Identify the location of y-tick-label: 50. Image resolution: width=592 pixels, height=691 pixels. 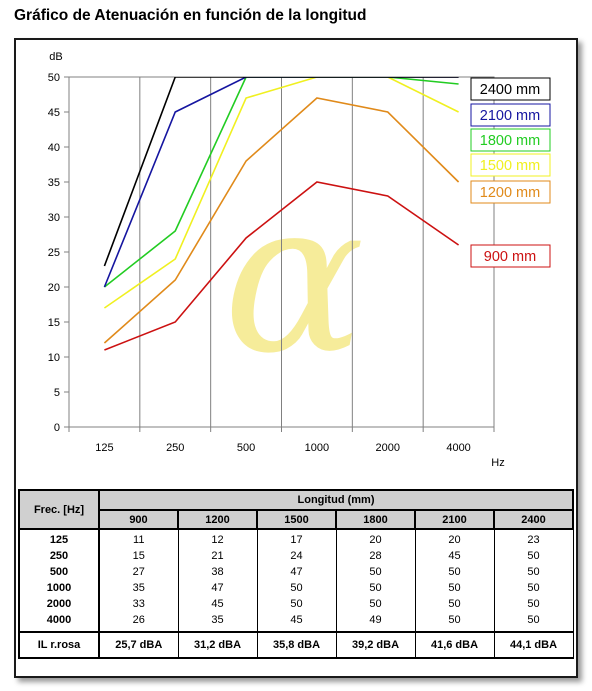
(54, 78).